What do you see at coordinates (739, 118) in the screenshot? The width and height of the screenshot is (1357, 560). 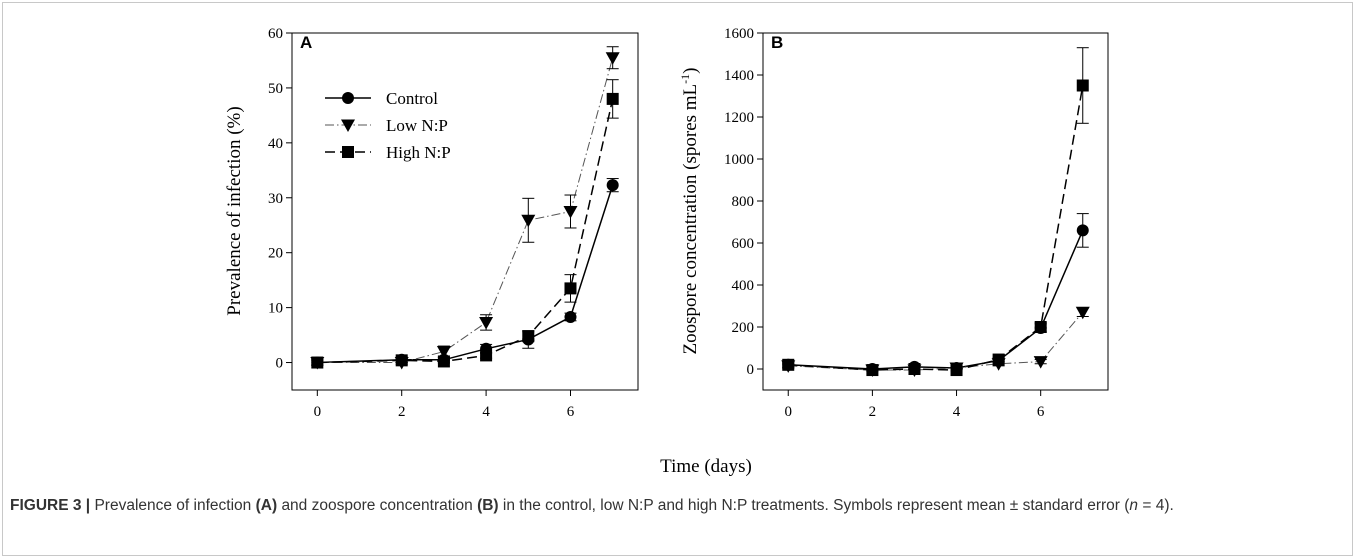 I see `panel-b-ytick-label: 1200` at bounding box center [739, 118].